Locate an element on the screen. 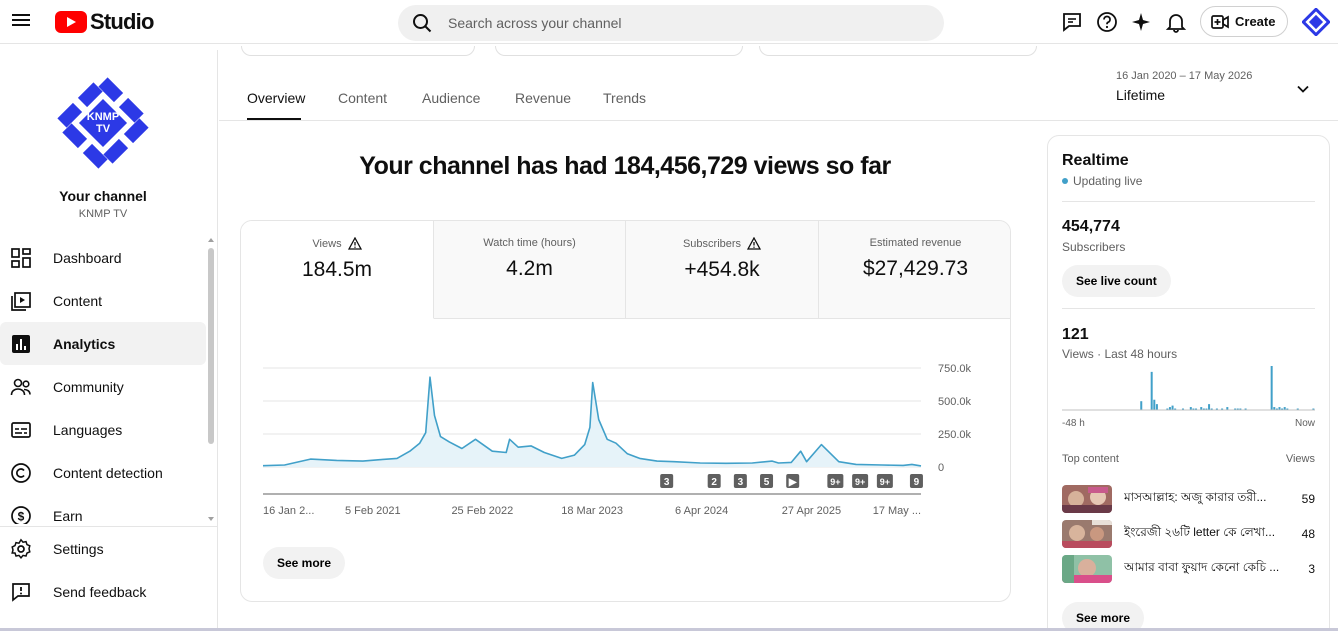 The image size is (1338, 631). create-button: Create is located at coordinates (1244, 21).